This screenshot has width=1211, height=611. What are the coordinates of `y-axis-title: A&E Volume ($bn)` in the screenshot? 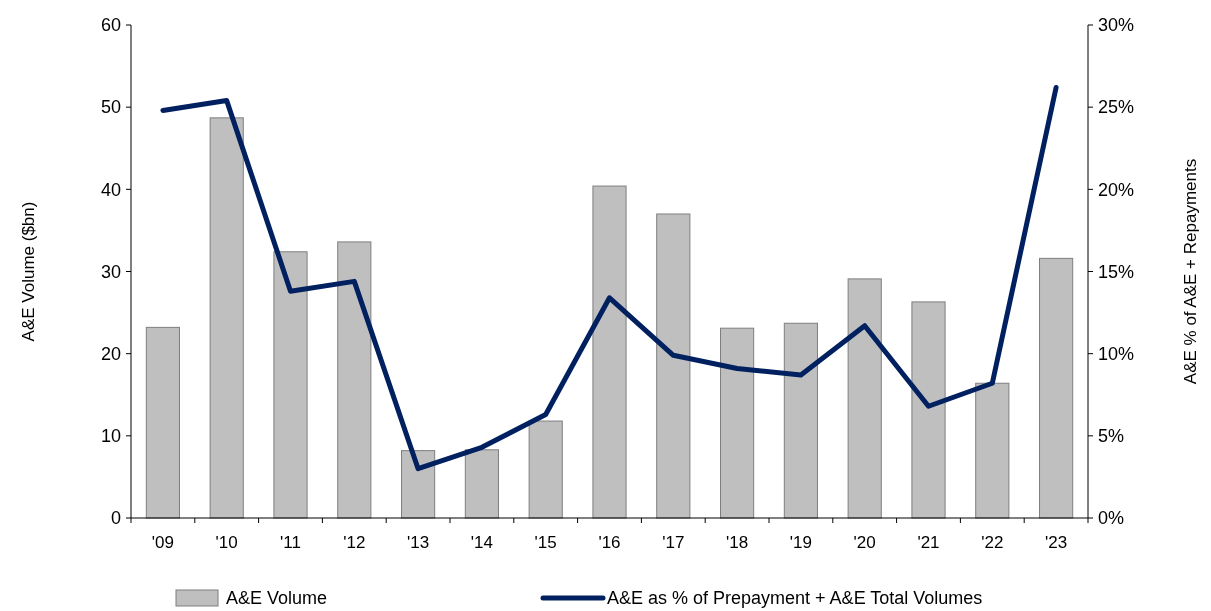 It's located at (28, 271).